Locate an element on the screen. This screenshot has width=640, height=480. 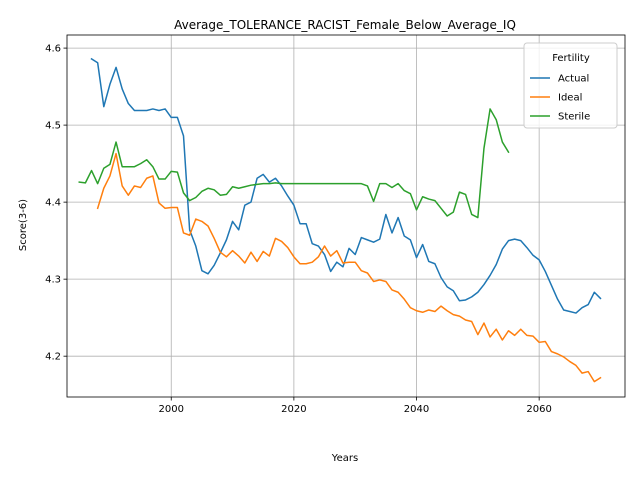
y-tick-label: 4.4 is located at coordinates (53, 203).